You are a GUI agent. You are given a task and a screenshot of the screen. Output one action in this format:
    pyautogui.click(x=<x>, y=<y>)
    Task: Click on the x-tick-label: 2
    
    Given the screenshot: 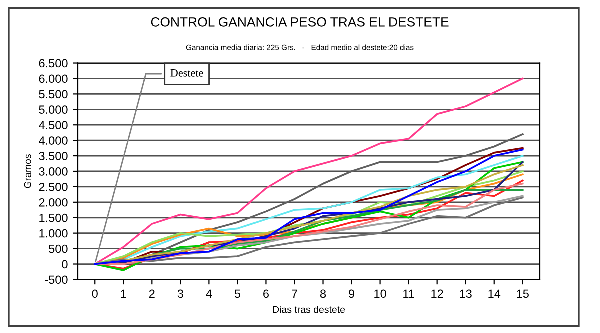 What is the action you would take?
    pyautogui.click(x=152, y=294)
    